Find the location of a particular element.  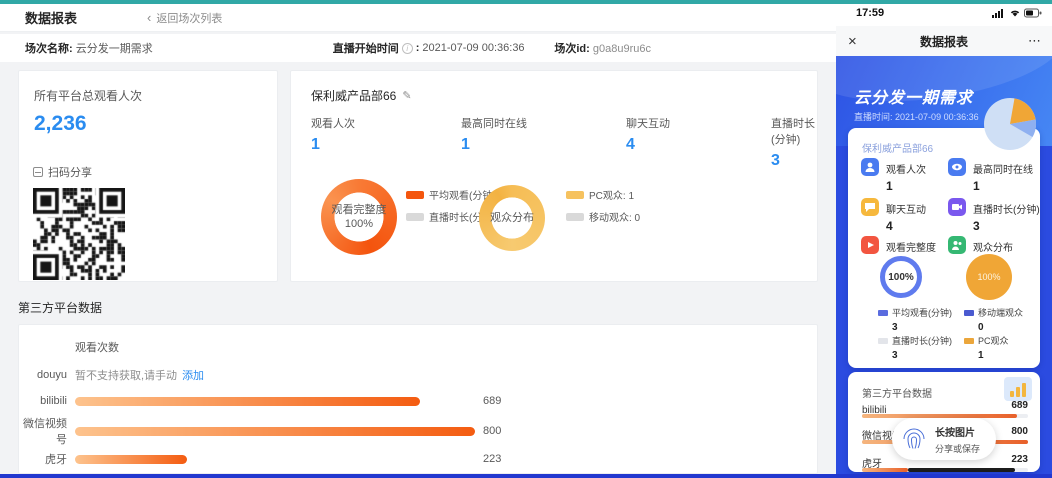

page-title: 数据报表 is located at coordinates (51, 18).